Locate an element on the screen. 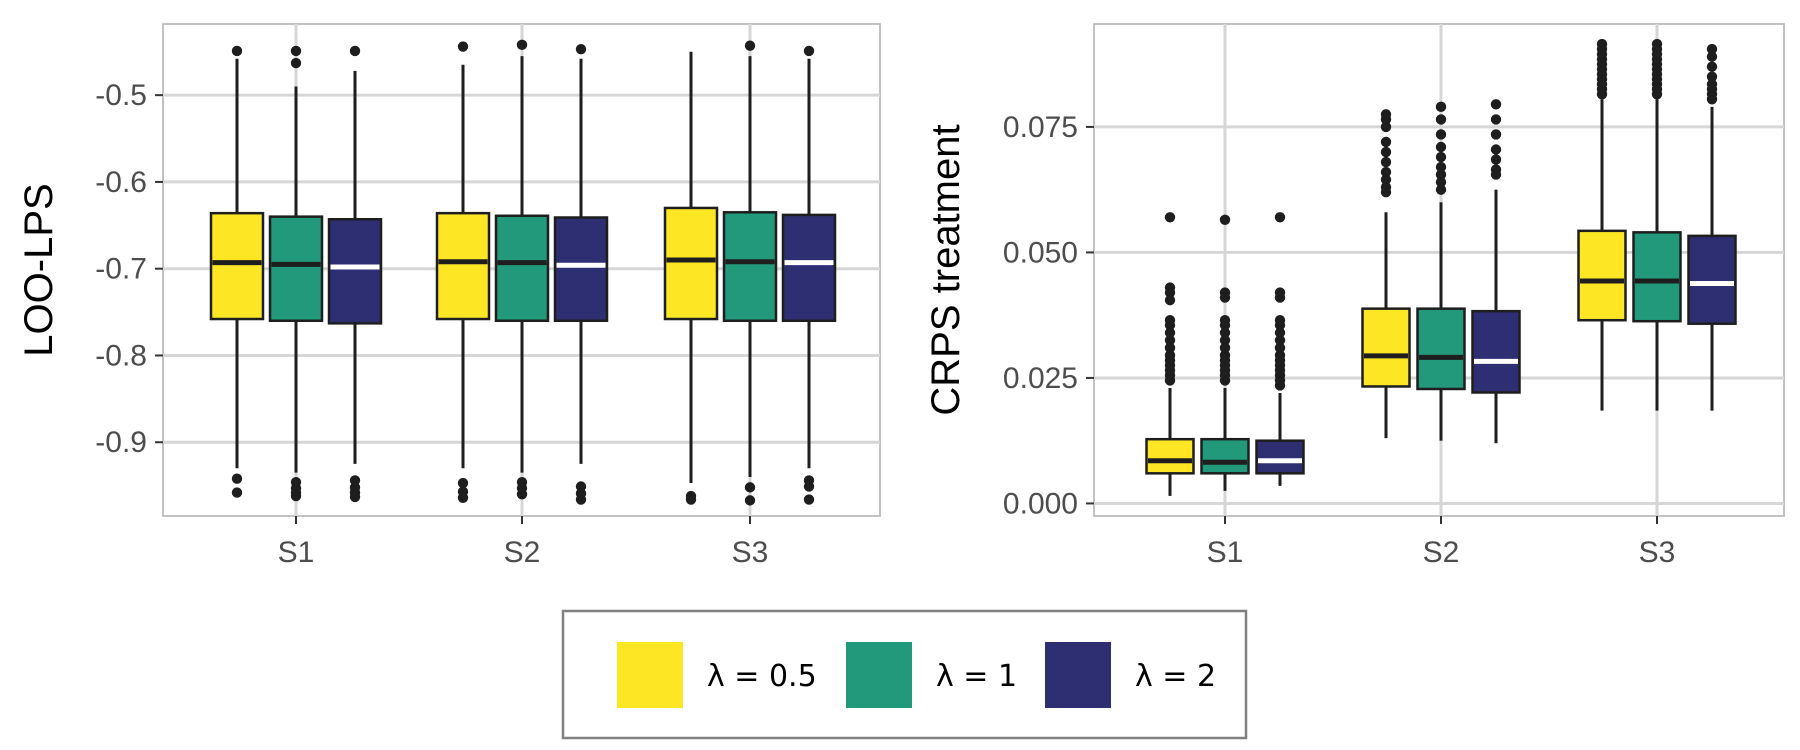 The height and width of the screenshot is (750, 1800). y-tick-label: -0.5 is located at coordinates (121, 95).